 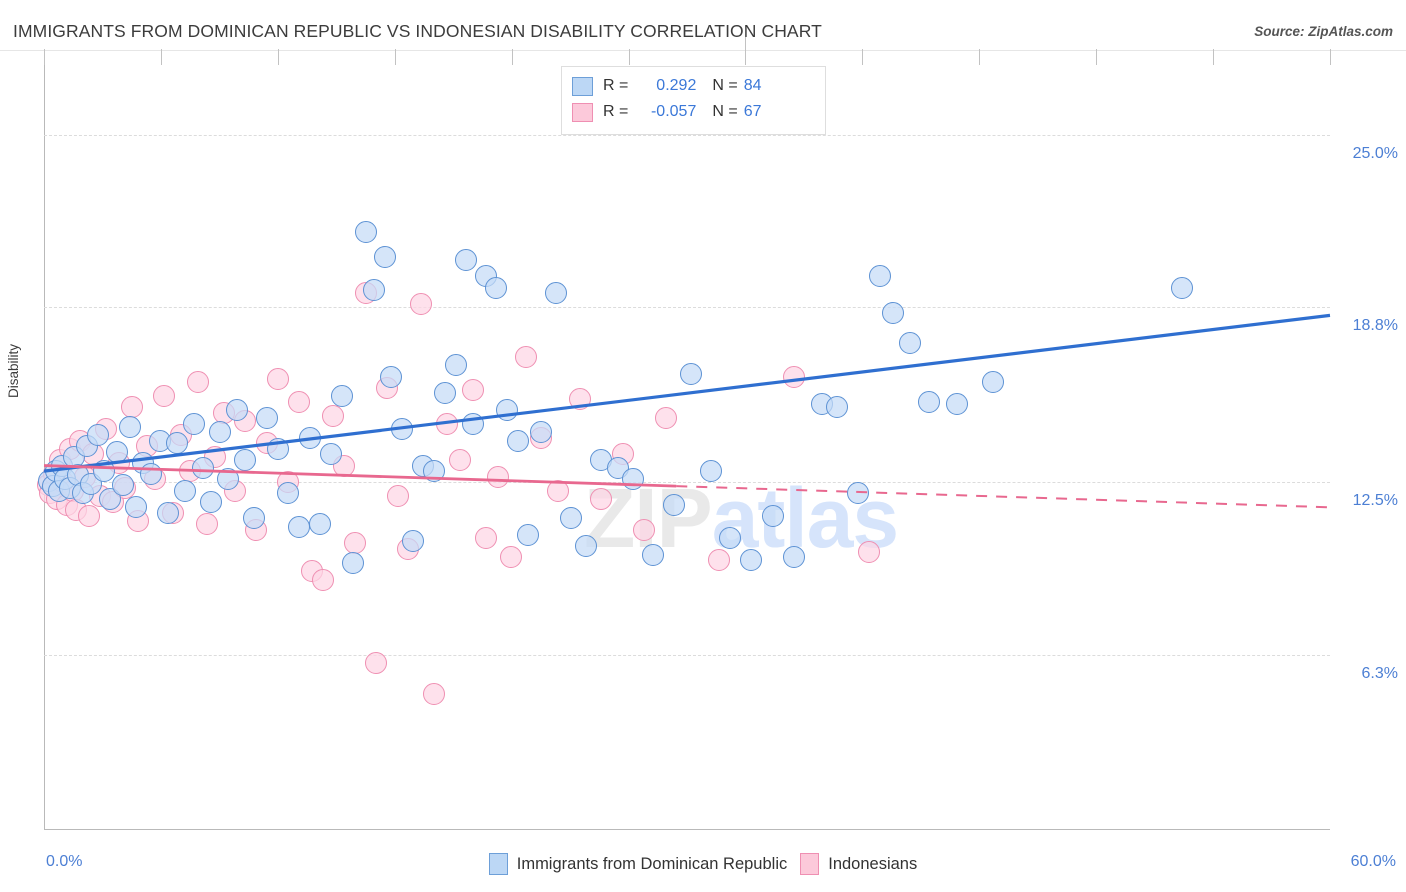 What do you see at coordinates (752, 85) in the screenshot?
I see `stats-n-value-blue: 84` at bounding box center [752, 85].